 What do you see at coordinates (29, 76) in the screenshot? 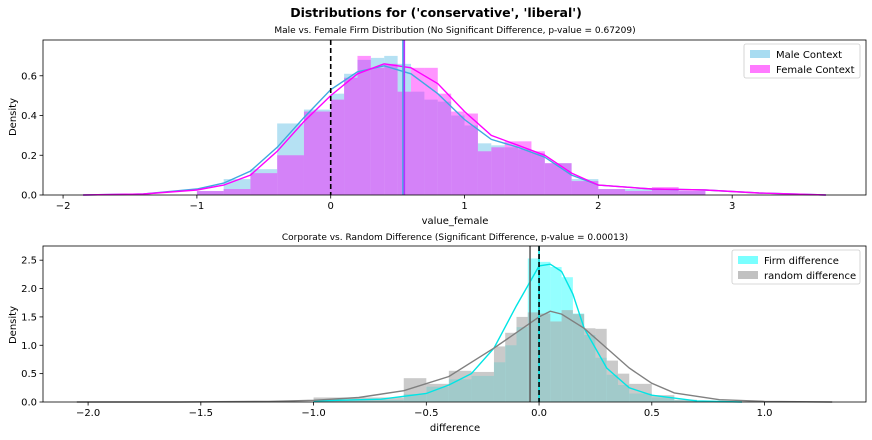
I see `chart-top-ytick-label: 0.6` at bounding box center [29, 76].